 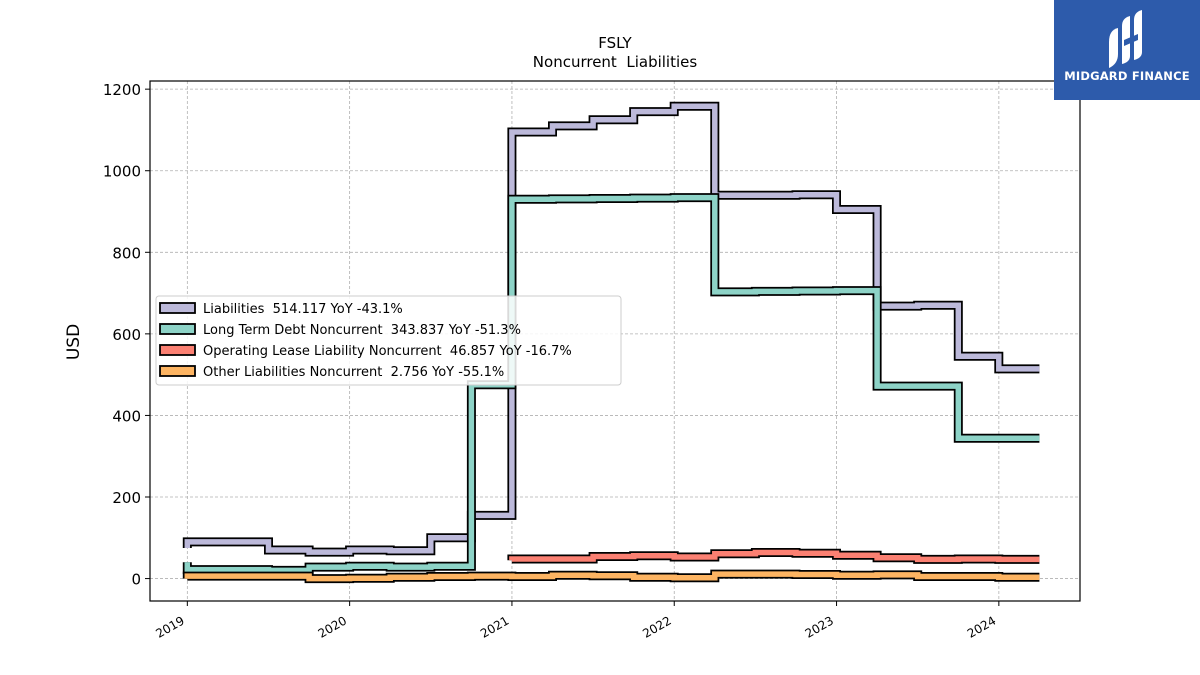 I want to click on x-tick-label: 2019, so click(x=169, y=626).